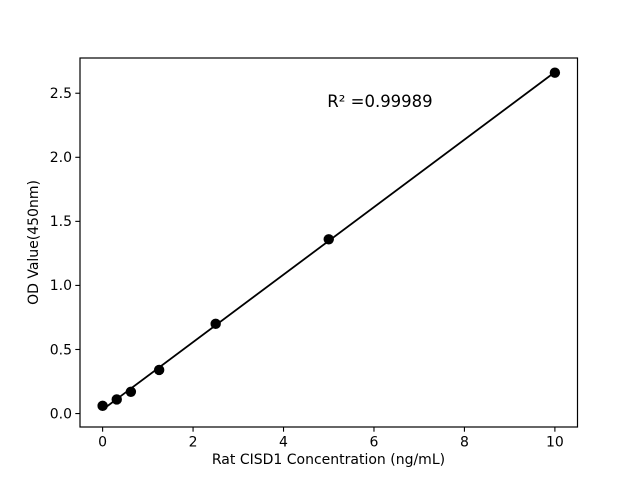 This screenshot has width=640, height=480. Describe the element at coordinates (328, 460) in the screenshot. I see `x-axis-label: Rat CISD1 Concentration (ng/mL)` at that location.